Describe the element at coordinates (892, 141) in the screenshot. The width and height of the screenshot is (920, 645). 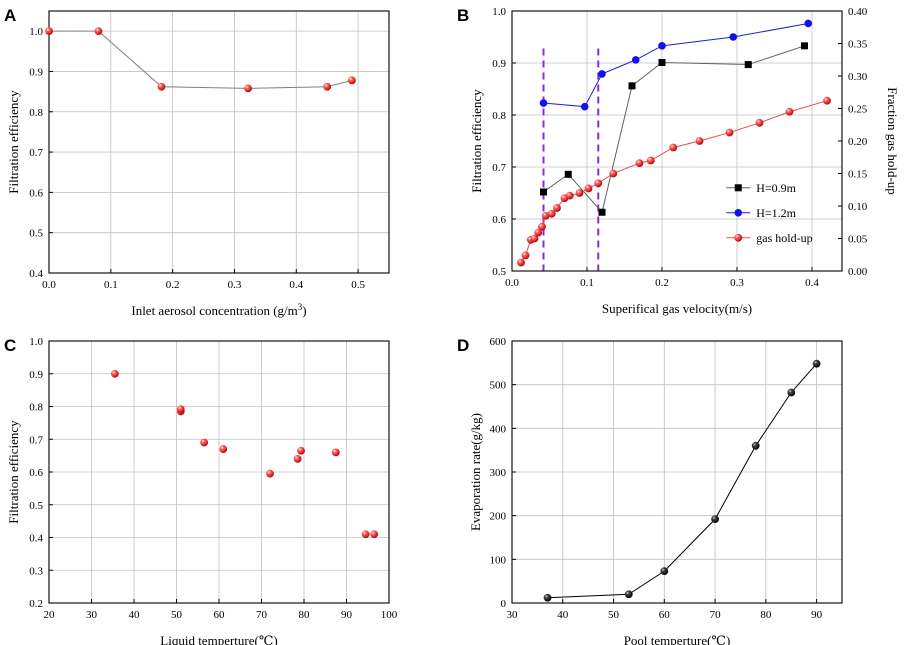
I see `y2-axis-title: Fraction gas hold-up` at that location.